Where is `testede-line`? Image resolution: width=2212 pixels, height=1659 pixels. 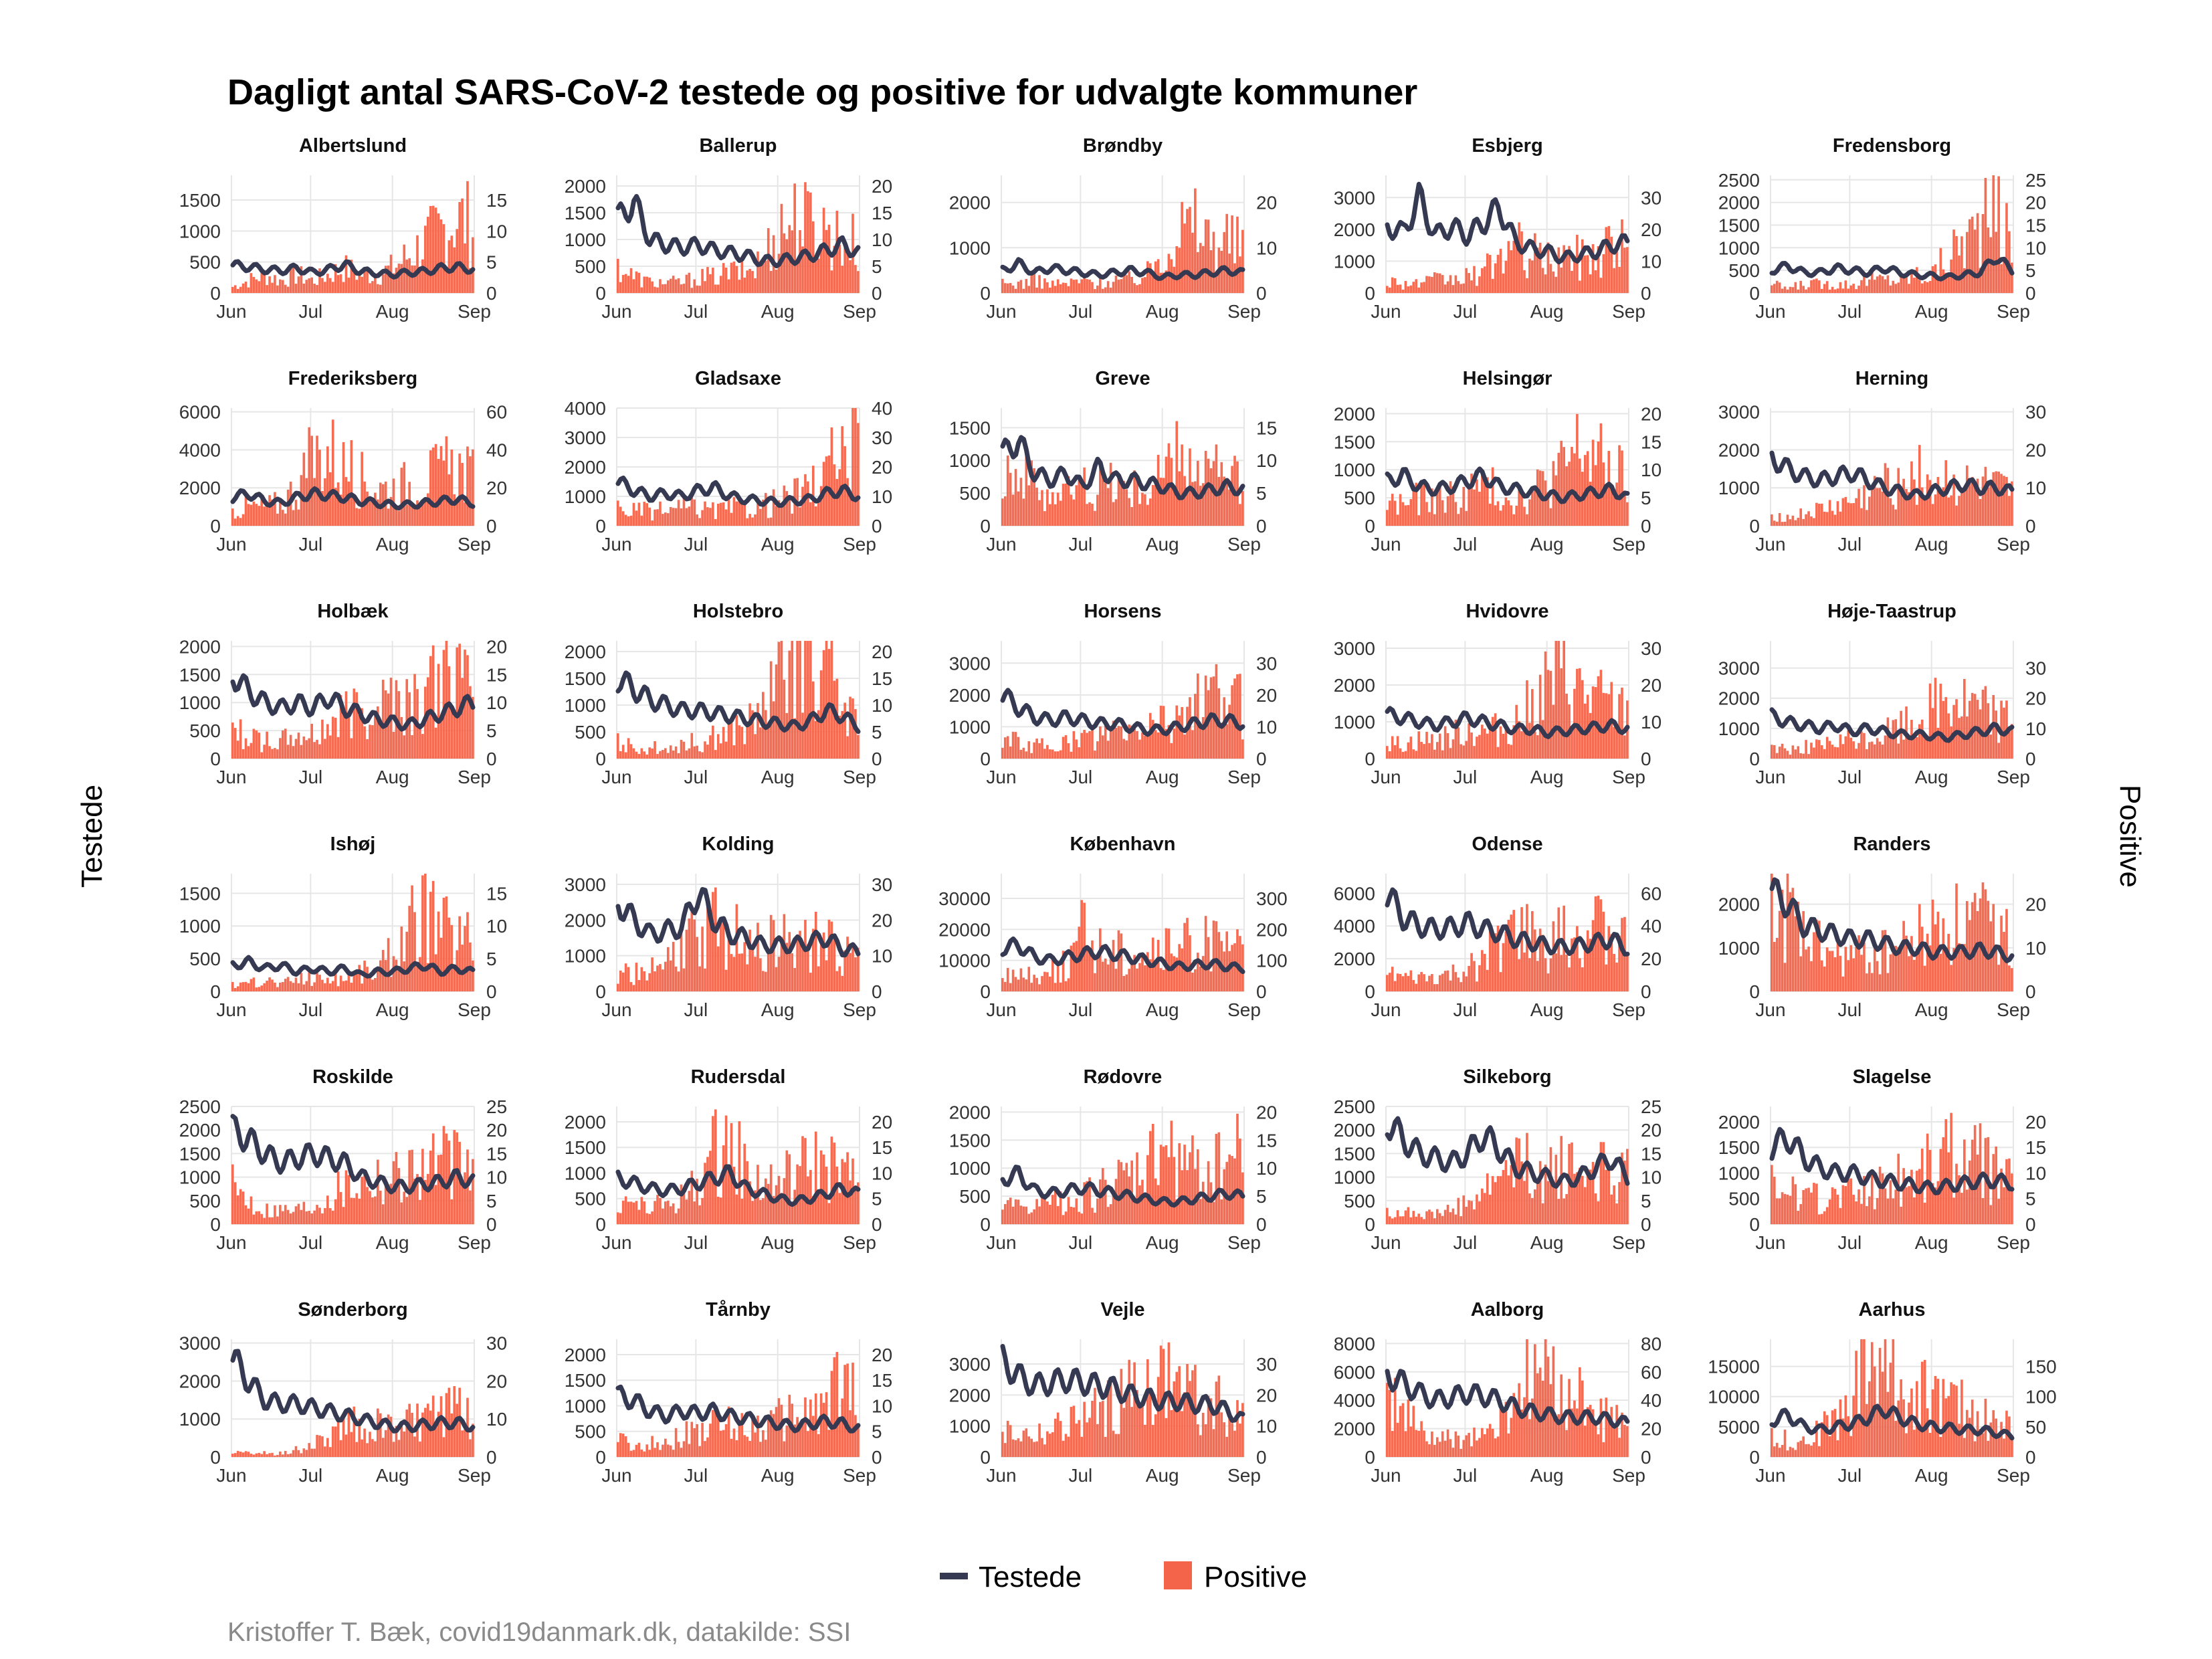 testede-line is located at coordinates (738, 231).